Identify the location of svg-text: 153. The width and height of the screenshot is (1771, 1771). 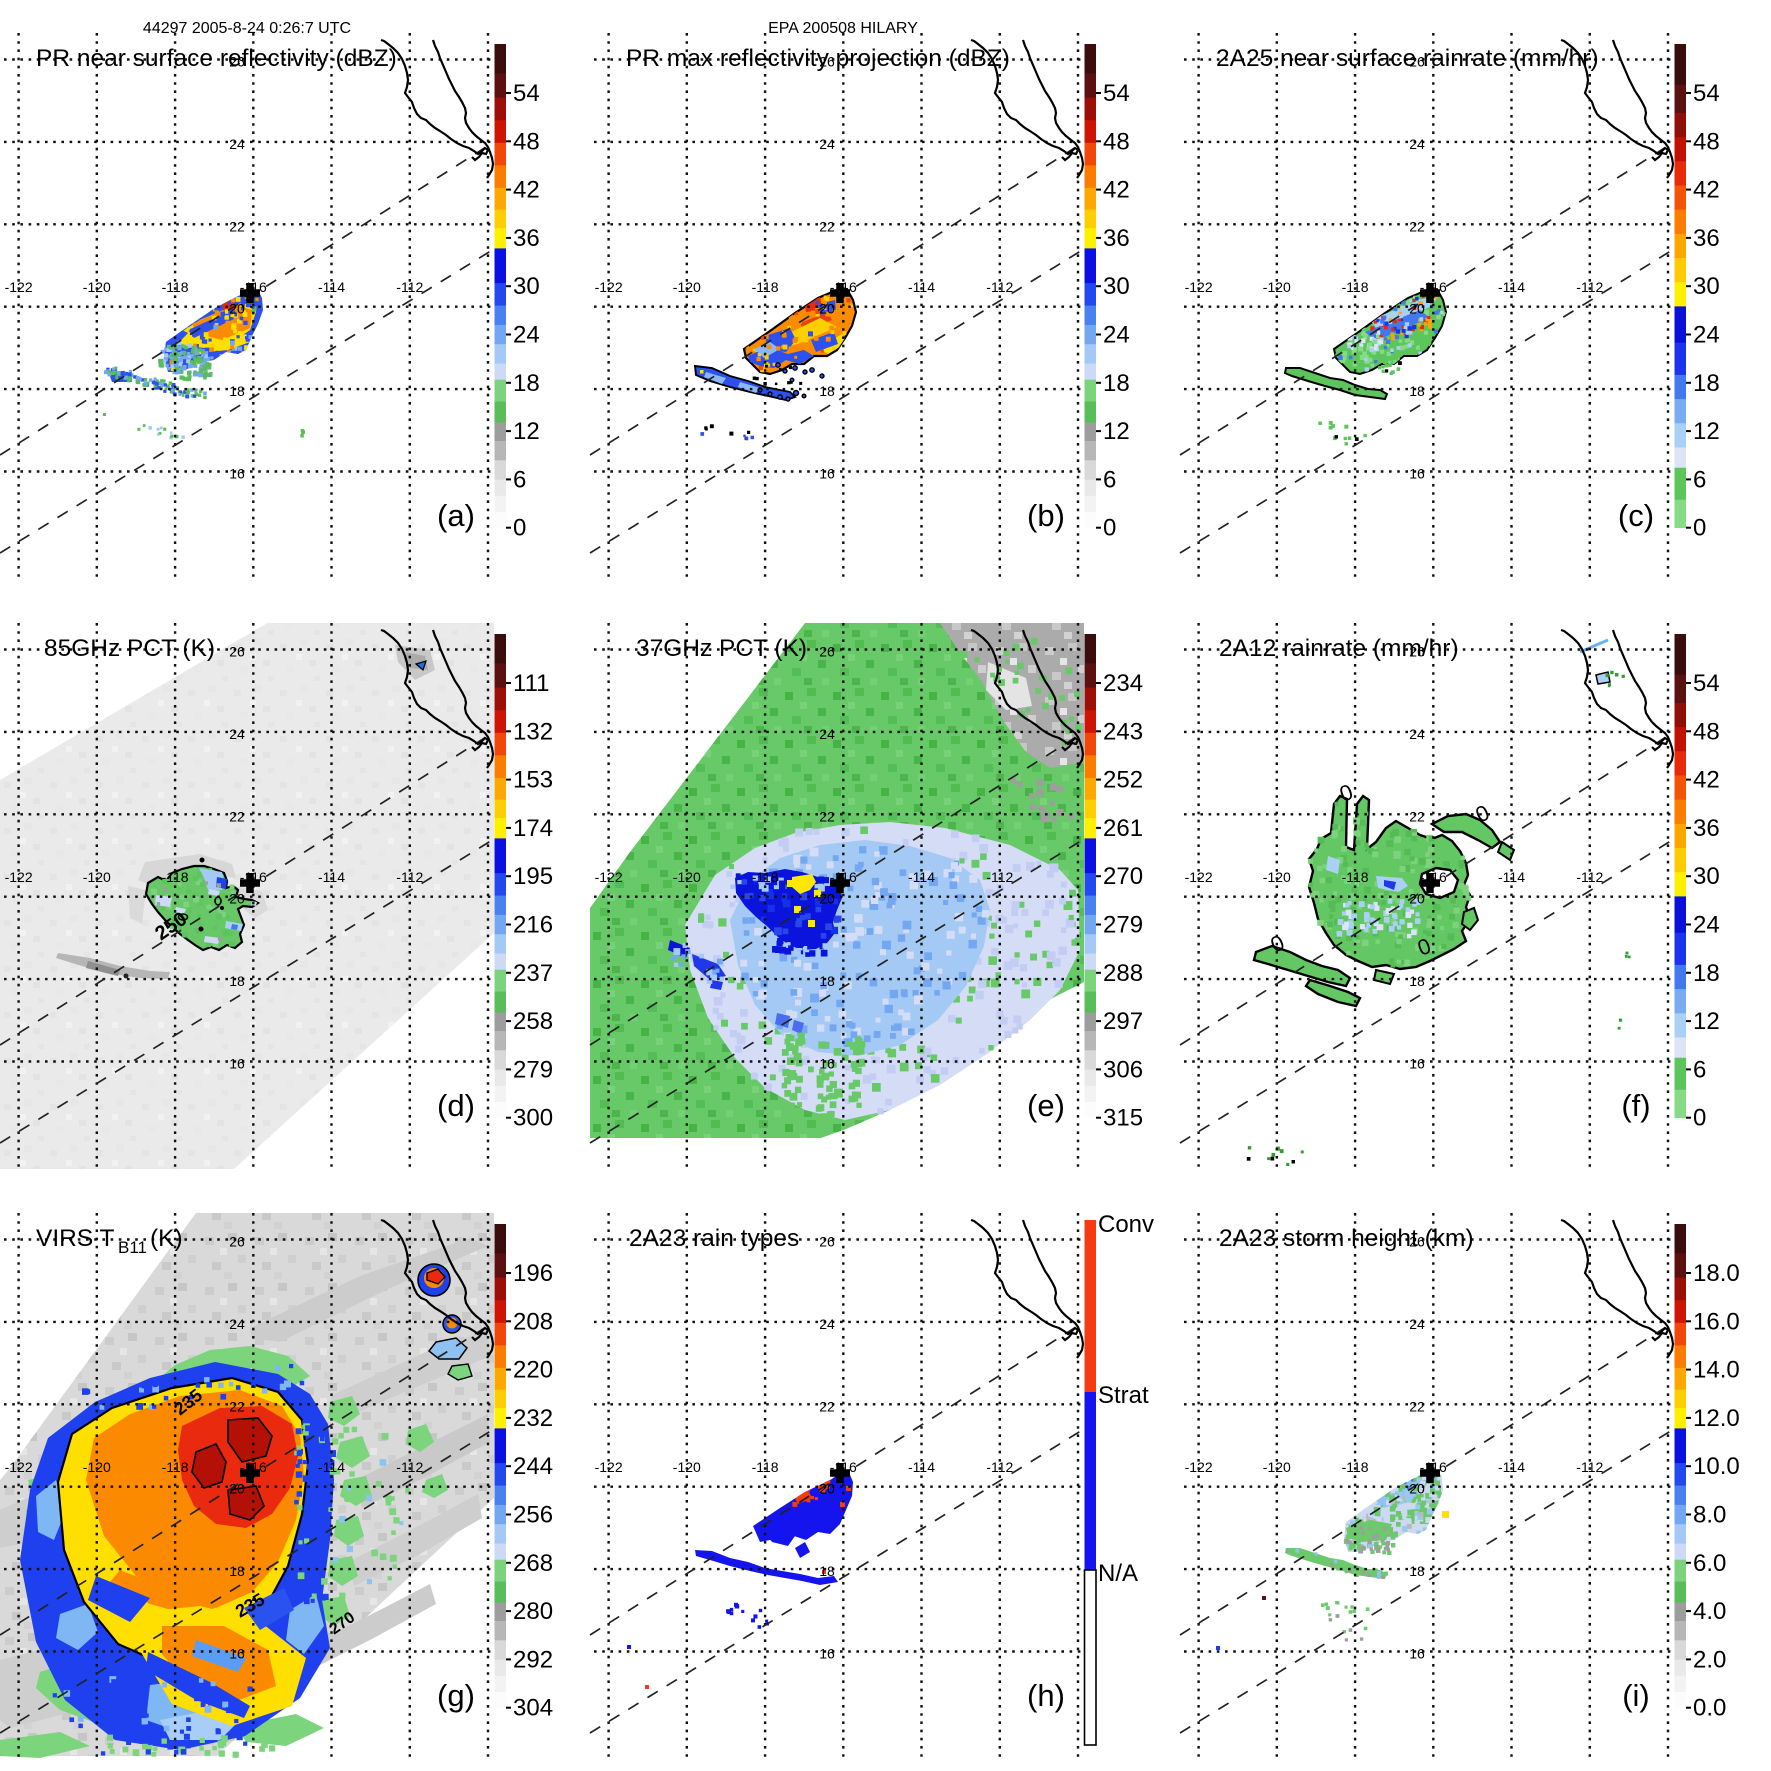
(533, 780).